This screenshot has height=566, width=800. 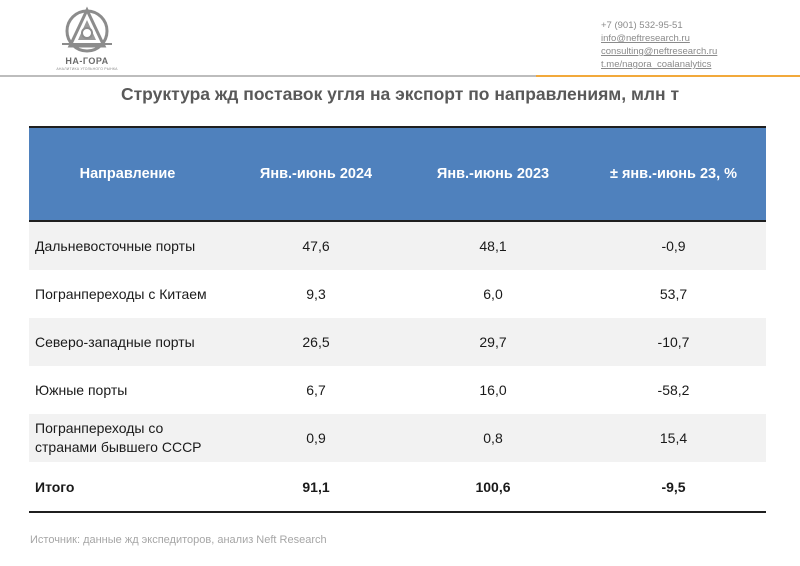 I want to click on cell-direction-line-2: странами бывшего СССР, so click(x=118, y=447).